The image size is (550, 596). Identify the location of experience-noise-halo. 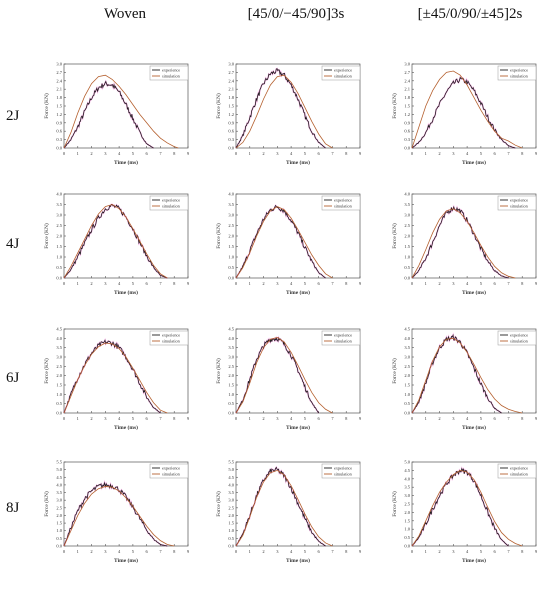
(460, 506).